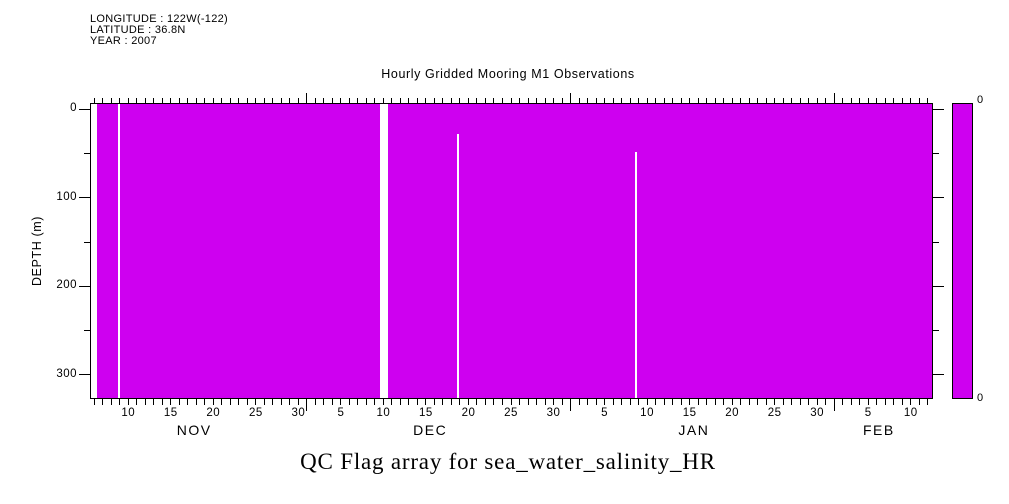 The height and width of the screenshot is (504, 1009). I want to click on y-tick-left-minor, so click(87, 242).